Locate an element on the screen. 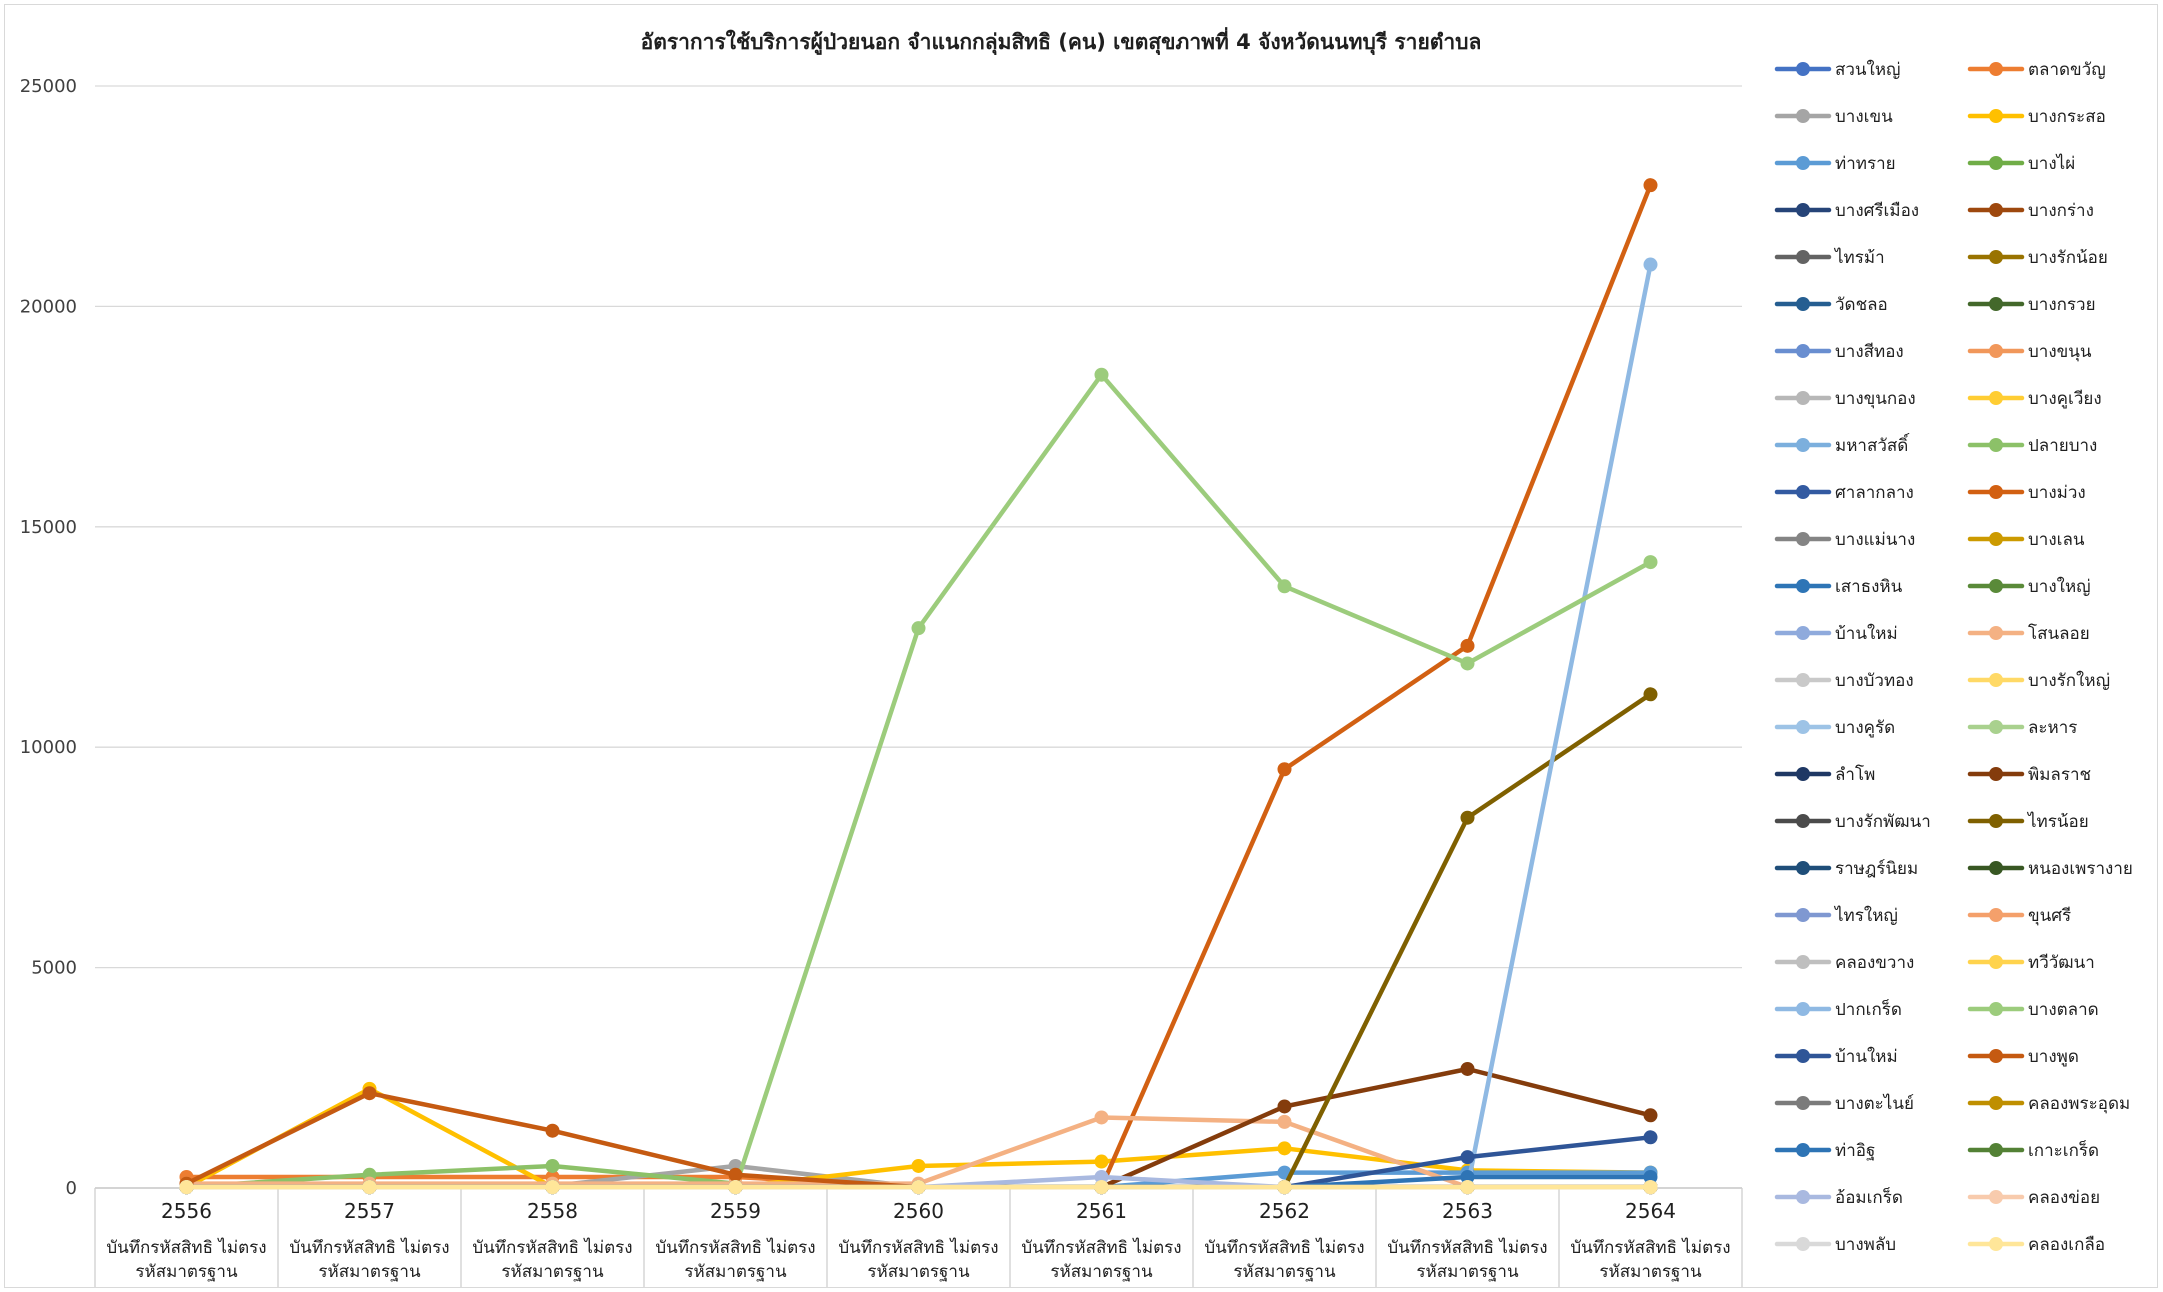  legend-label: เกาะเกร็ด is located at coordinates (2063, 1150).